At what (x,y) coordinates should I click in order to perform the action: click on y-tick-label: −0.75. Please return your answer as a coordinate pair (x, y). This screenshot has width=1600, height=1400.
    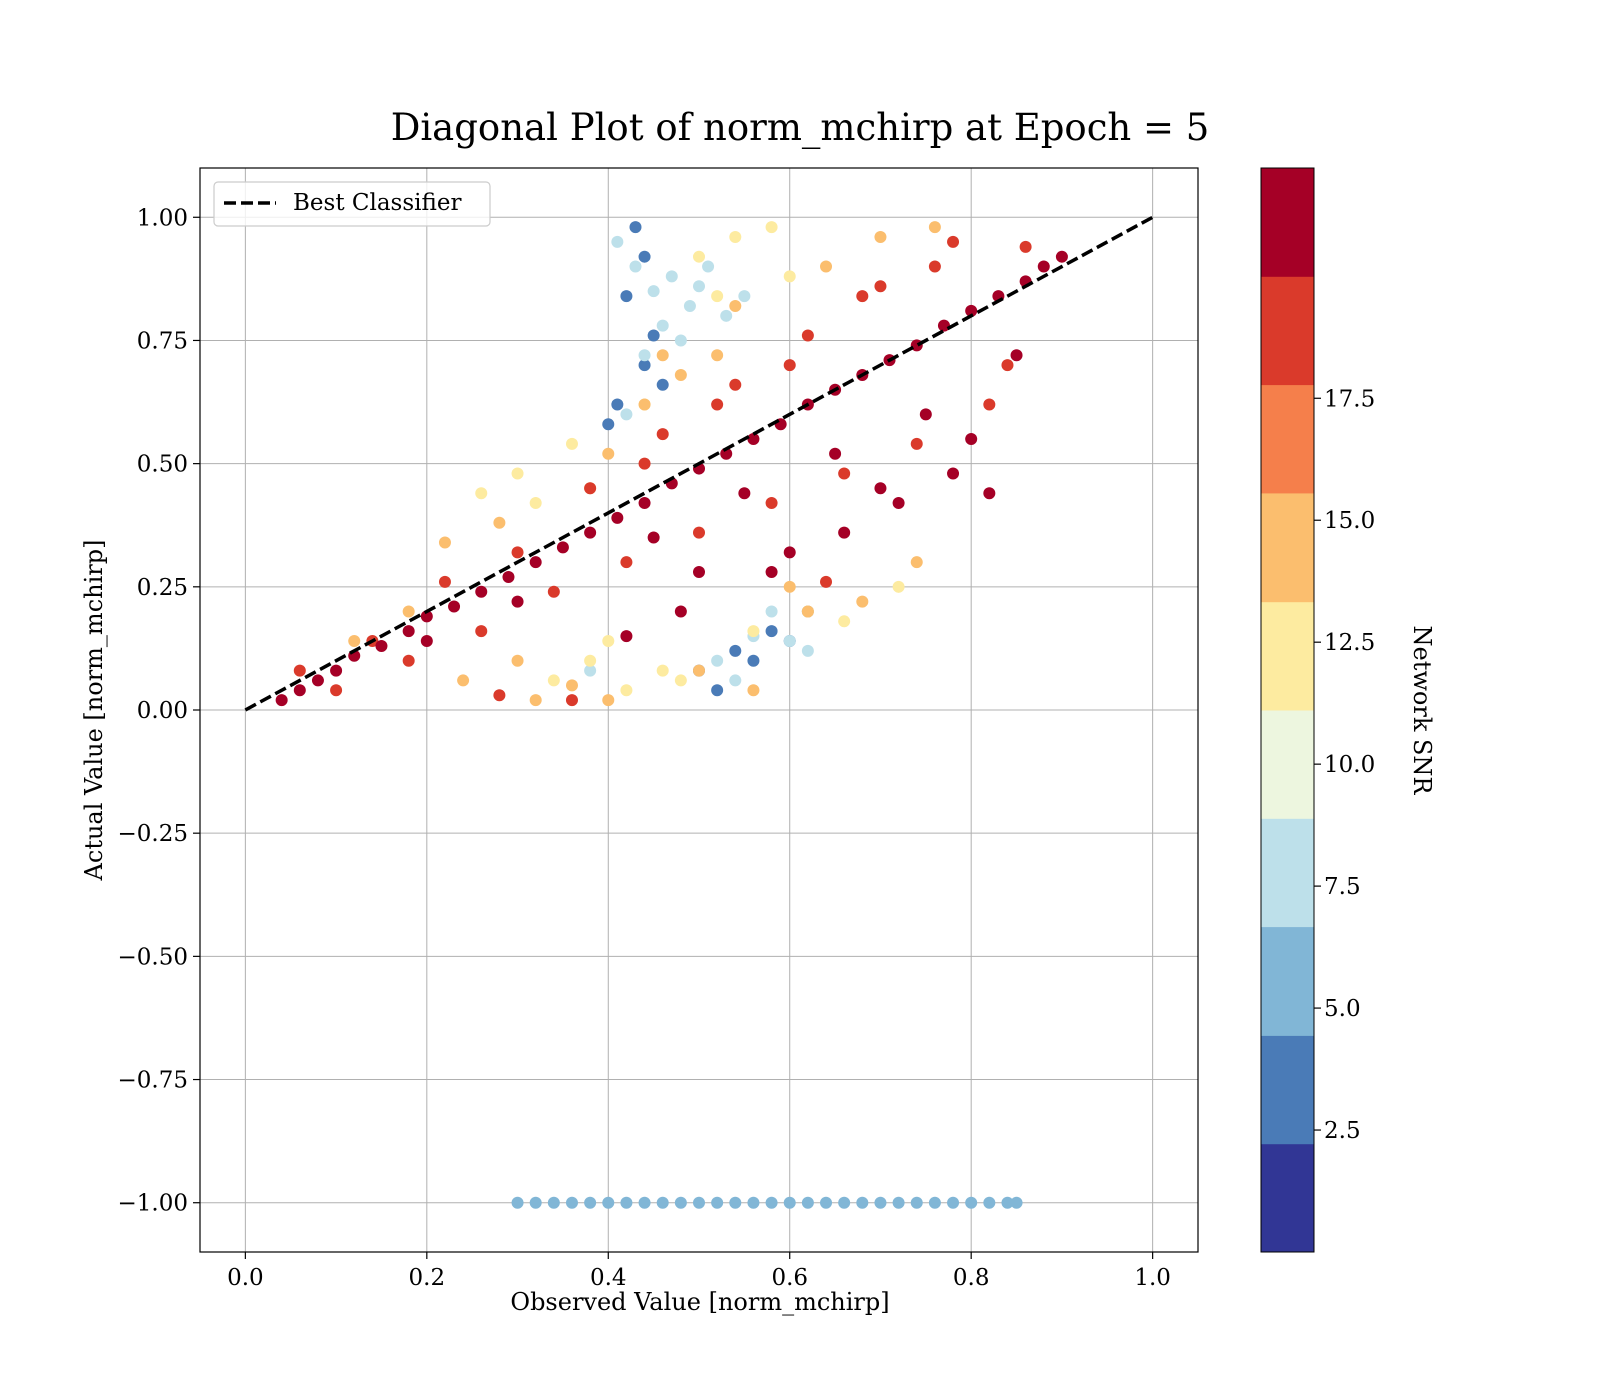
    Looking at the image, I should click on (153, 1081).